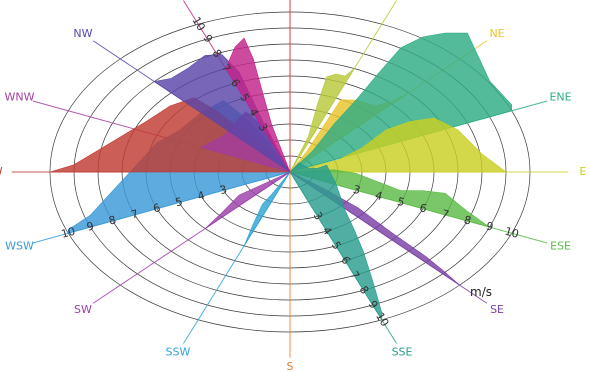 The height and width of the screenshot is (372, 590). Describe the element at coordinates (445, 214) in the screenshot. I see `tick-ese-7: 7` at that location.